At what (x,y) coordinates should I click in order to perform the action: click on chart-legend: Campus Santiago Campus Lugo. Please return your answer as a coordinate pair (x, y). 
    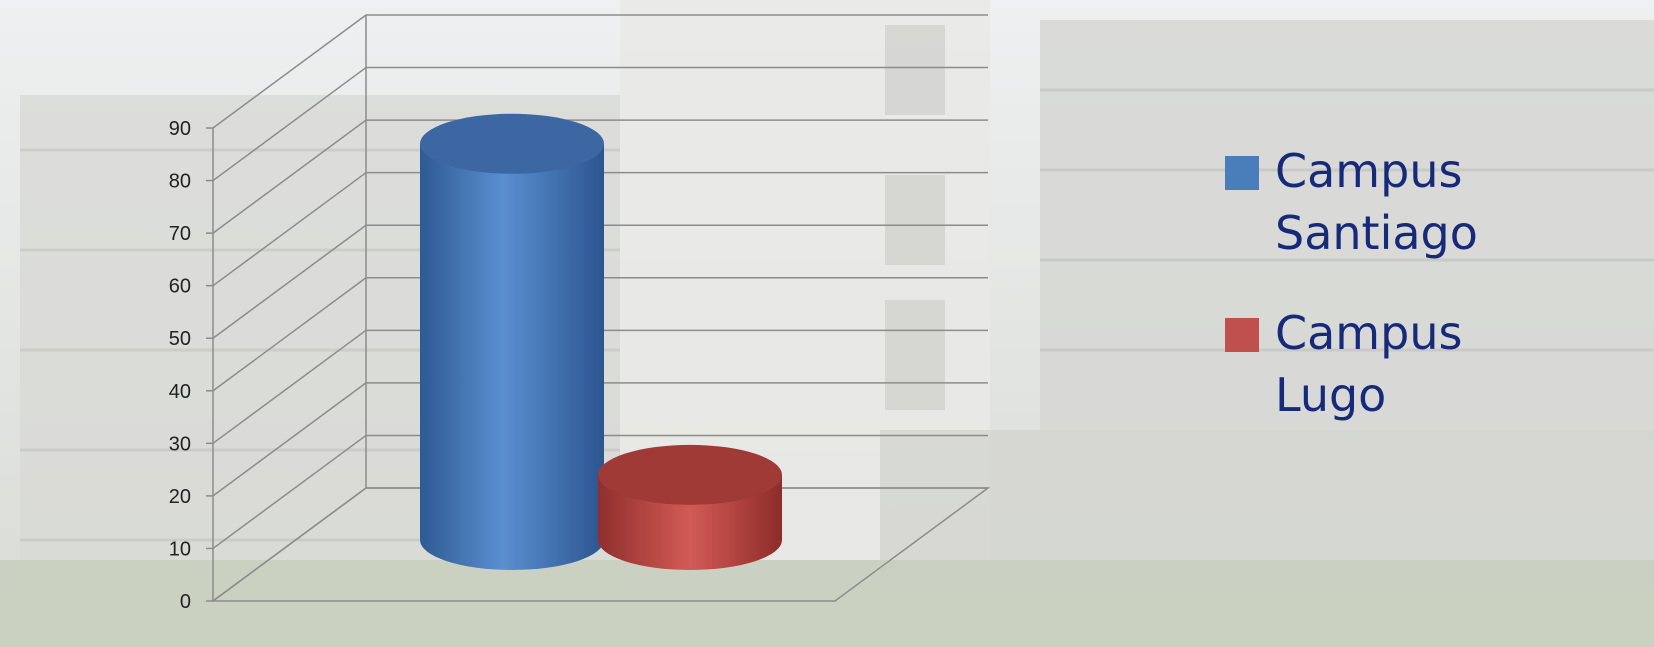
    Looking at the image, I should click on (1425, 302).